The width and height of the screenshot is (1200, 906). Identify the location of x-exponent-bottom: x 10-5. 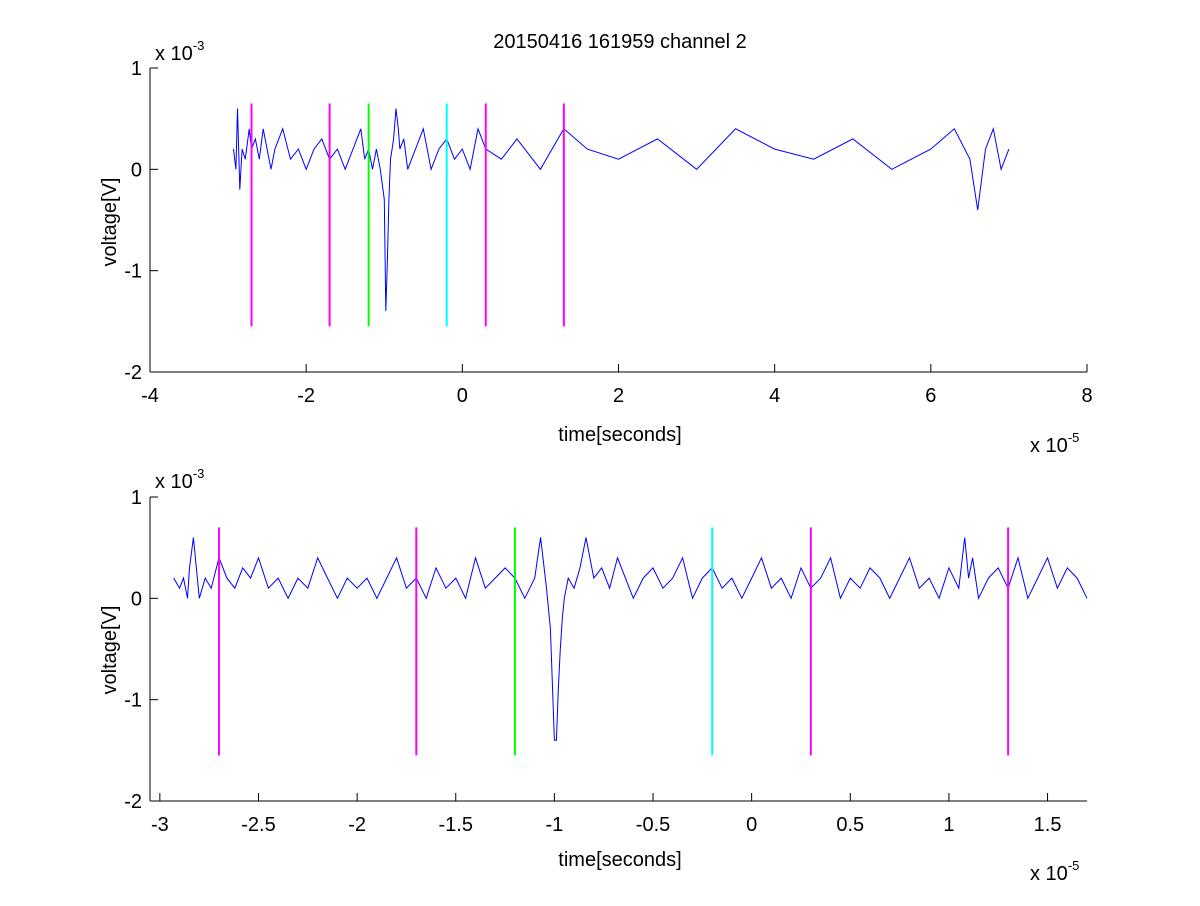
(1054, 871).